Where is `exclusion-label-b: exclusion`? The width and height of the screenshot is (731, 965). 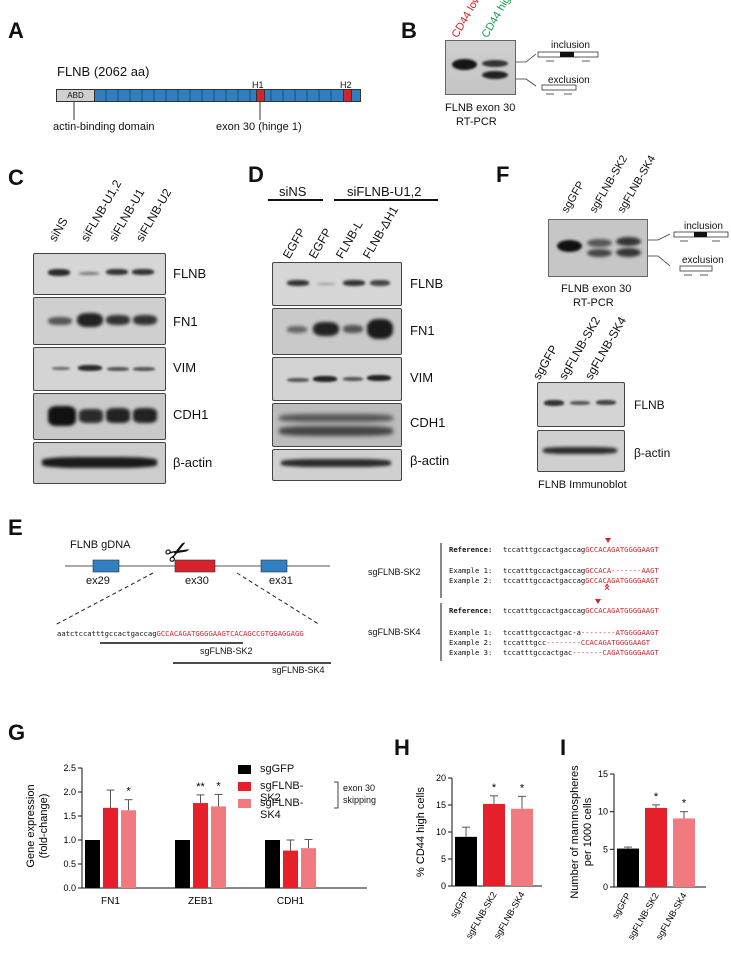 exclusion-label-b: exclusion is located at coordinates (569, 80).